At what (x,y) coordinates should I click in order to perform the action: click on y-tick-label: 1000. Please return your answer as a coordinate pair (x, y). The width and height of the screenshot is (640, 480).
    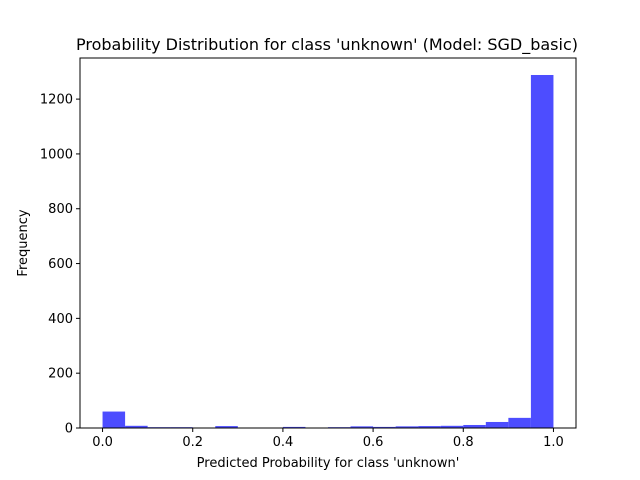
    Looking at the image, I should click on (56, 154).